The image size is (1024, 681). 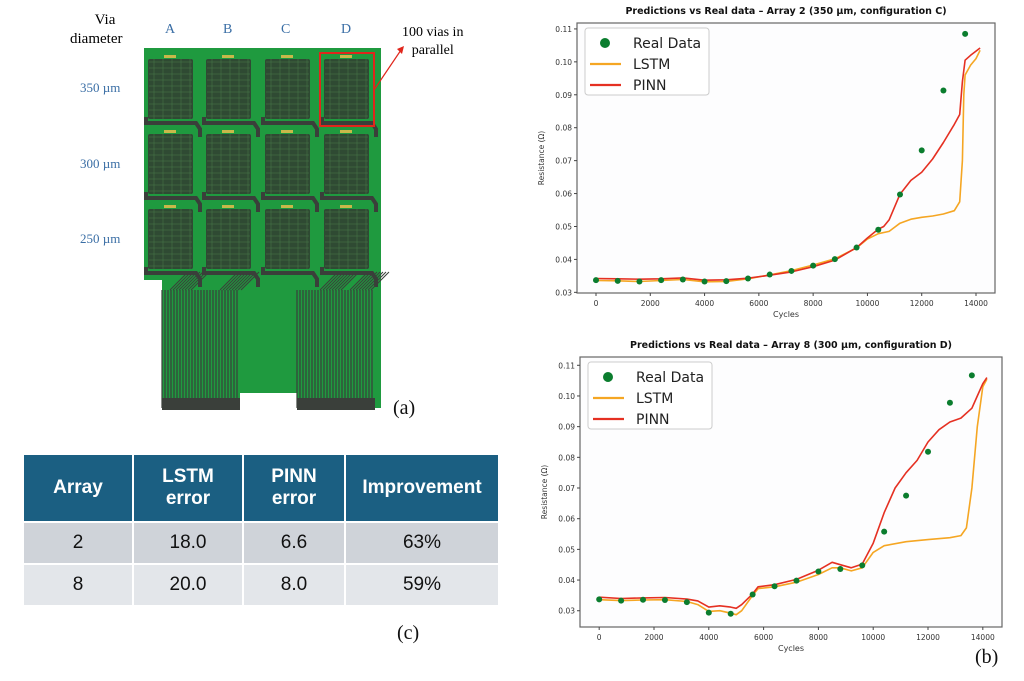 What do you see at coordinates (987, 657) in the screenshot?
I see `caption-b: (b)` at bounding box center [987, 657].